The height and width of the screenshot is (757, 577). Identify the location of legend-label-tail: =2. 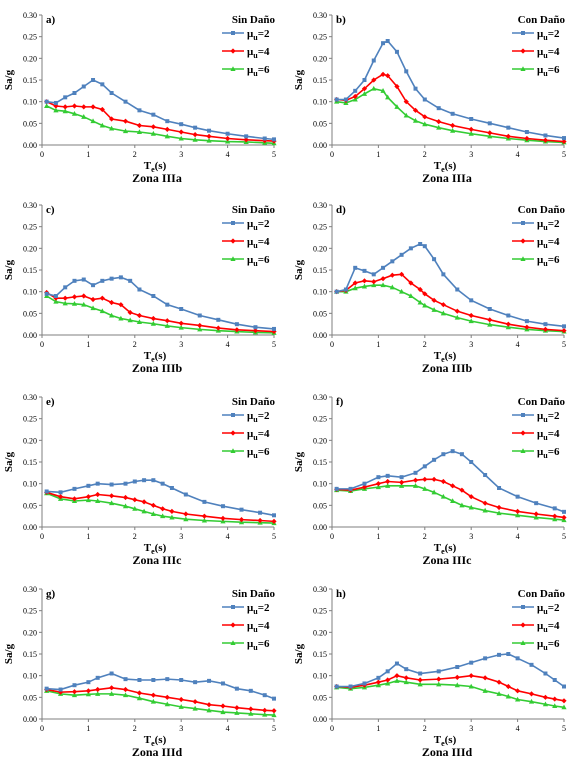
(554, 416).